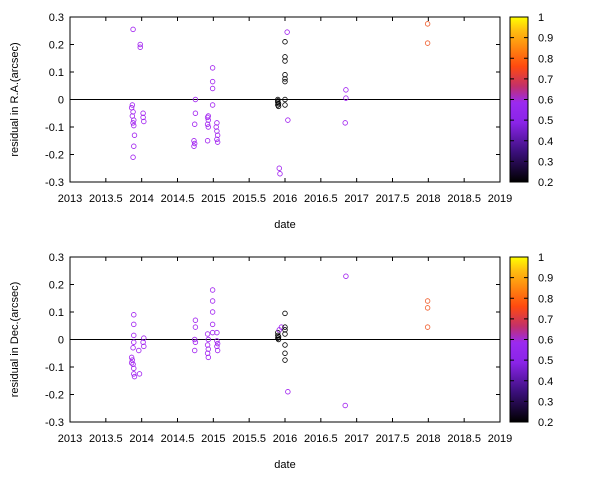 The height and width of the screenshot is (480, 600). I want to click on colorbar-tick-label: 0.3, so click(545, 402).